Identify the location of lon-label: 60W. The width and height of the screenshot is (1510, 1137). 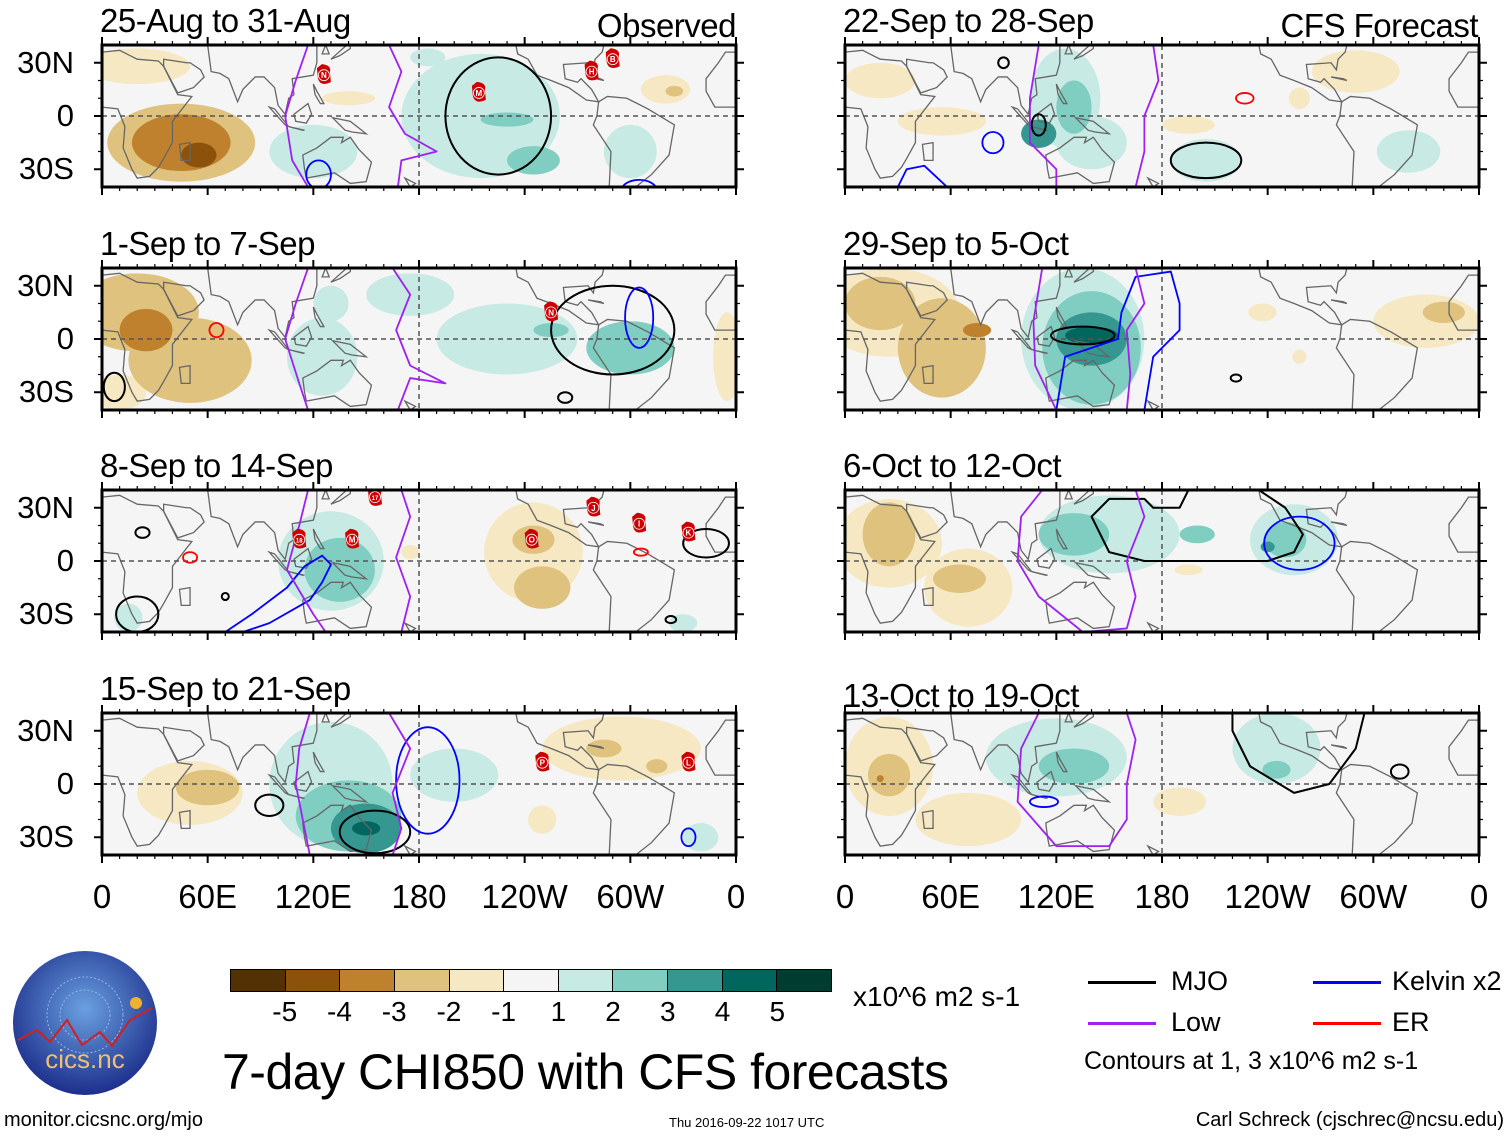
(630, 896).